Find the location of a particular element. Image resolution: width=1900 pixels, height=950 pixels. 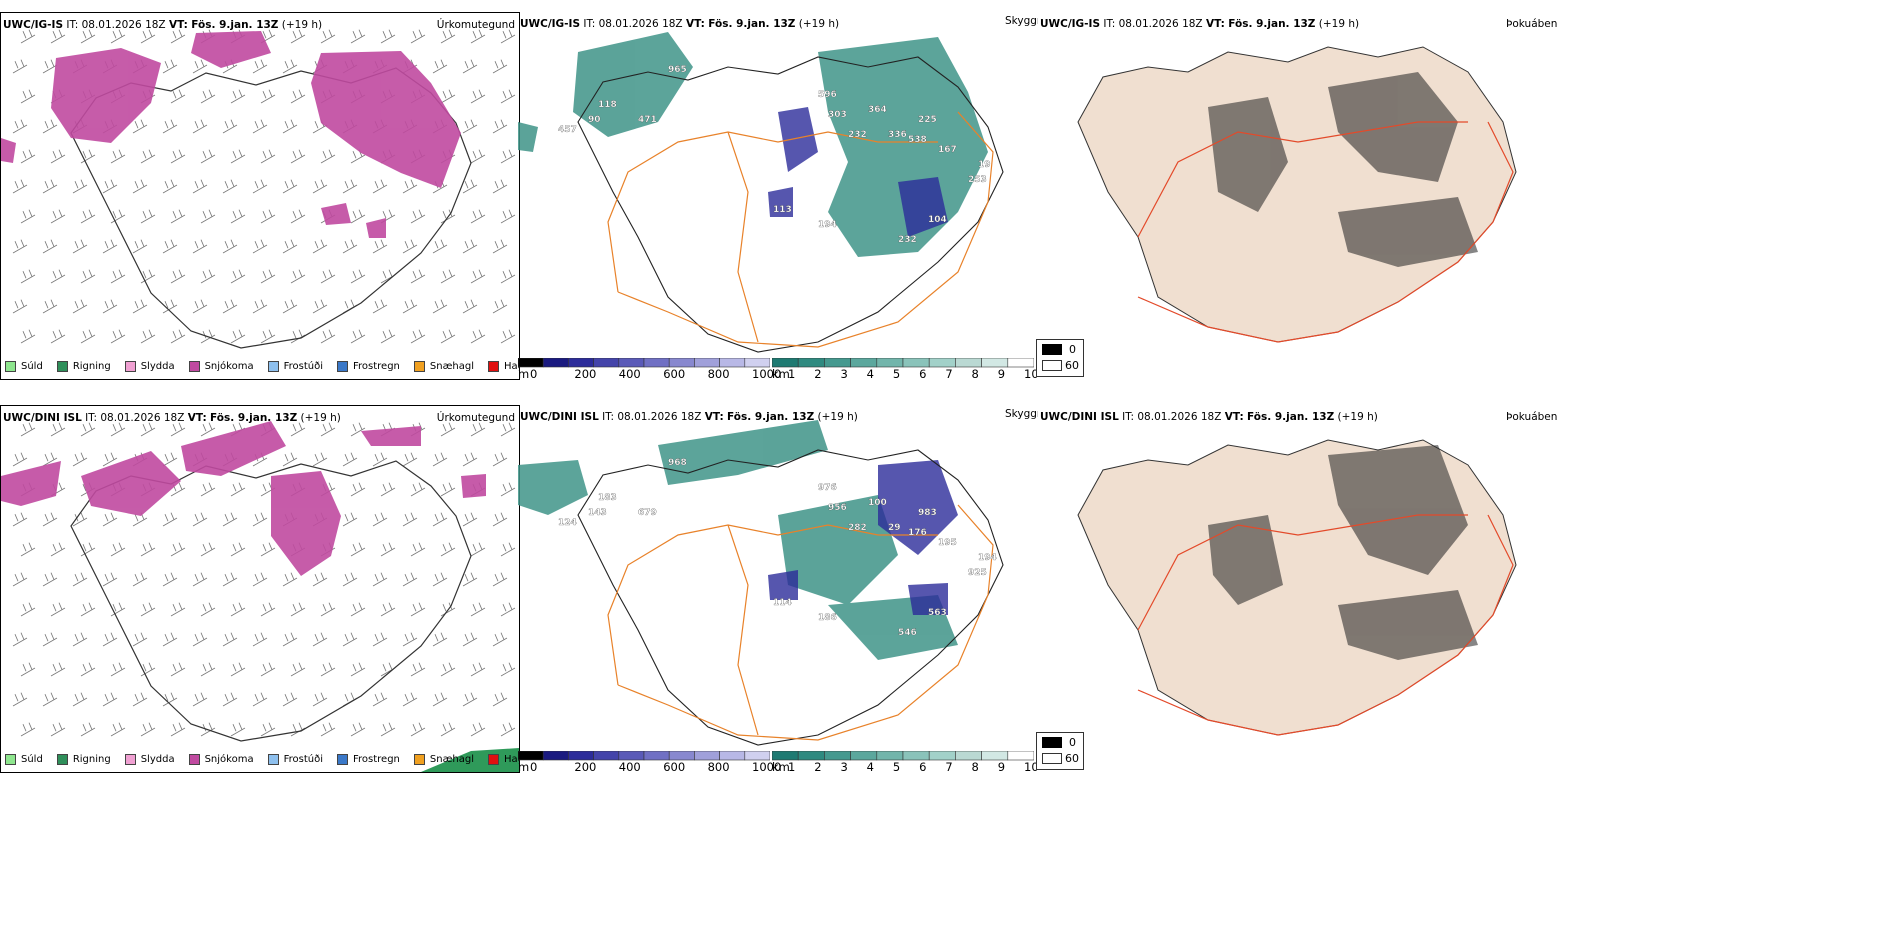

legend-label: Frostregn is located at coordinates (376, 759).